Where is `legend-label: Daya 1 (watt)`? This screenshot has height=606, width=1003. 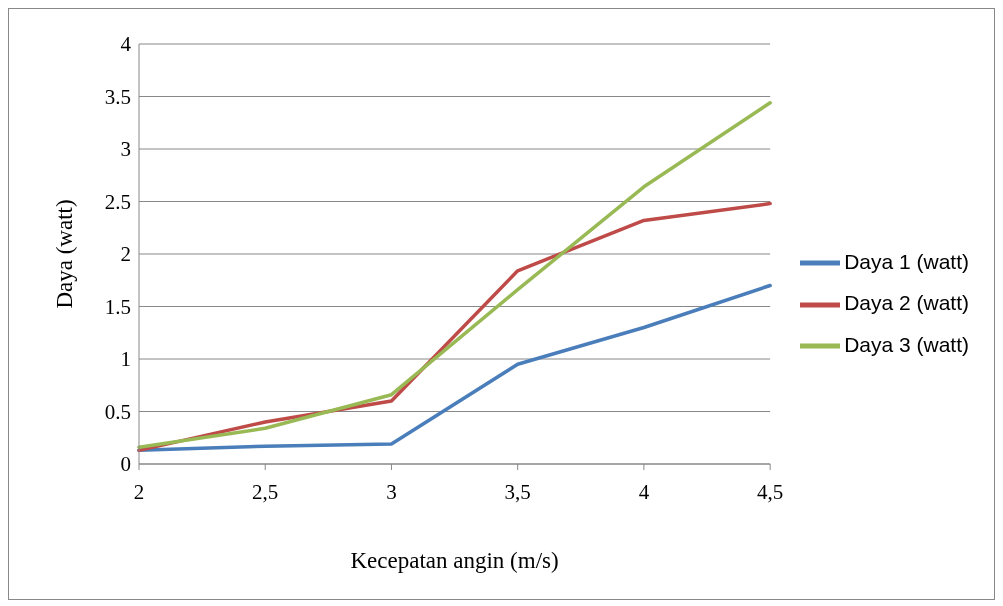
legend-label: Daya 1 (watt) is located at coordinates (906, 261).